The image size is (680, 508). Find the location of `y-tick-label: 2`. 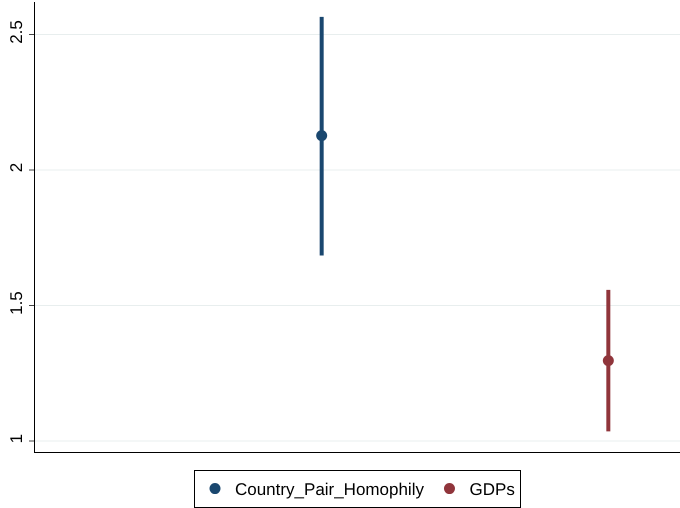

y-tick-label: 2 is located at coordinates (16, 167).